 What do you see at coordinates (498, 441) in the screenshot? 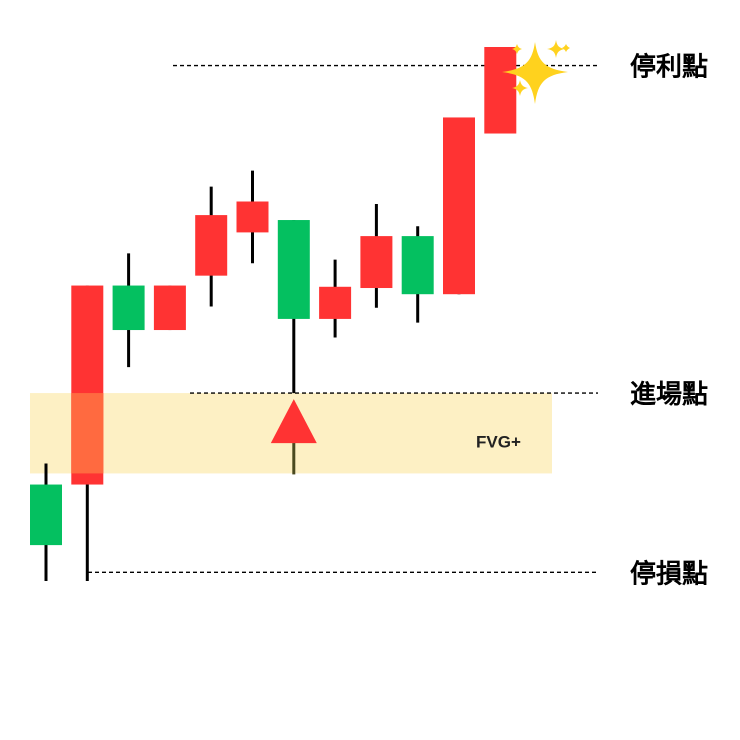
I see `fvg-zone-label: FVG+` at bounding box center [498, 441].